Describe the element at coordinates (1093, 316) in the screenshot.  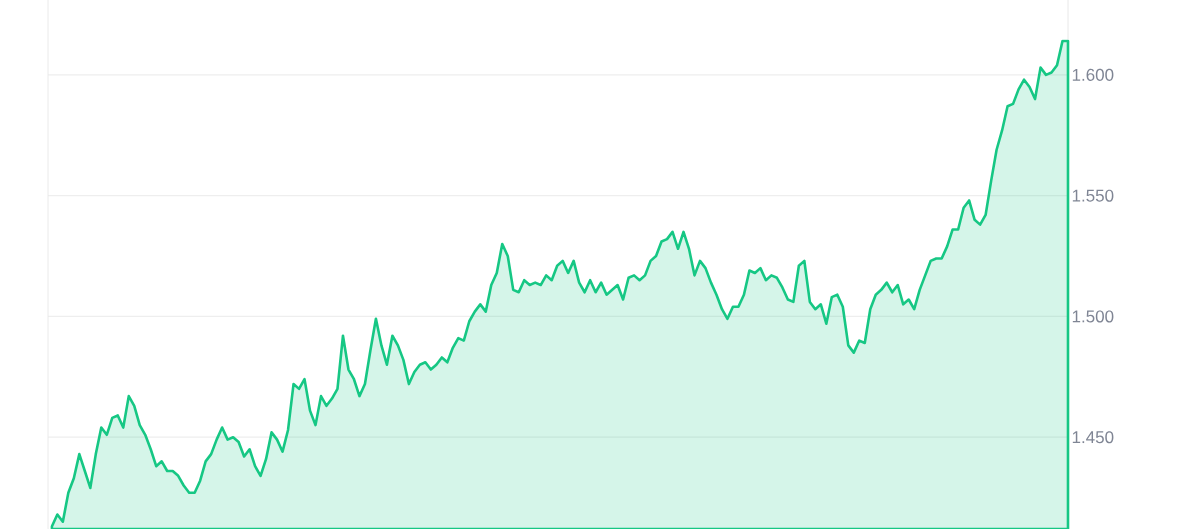
I see `y-tick-label: 1.500` at that location.